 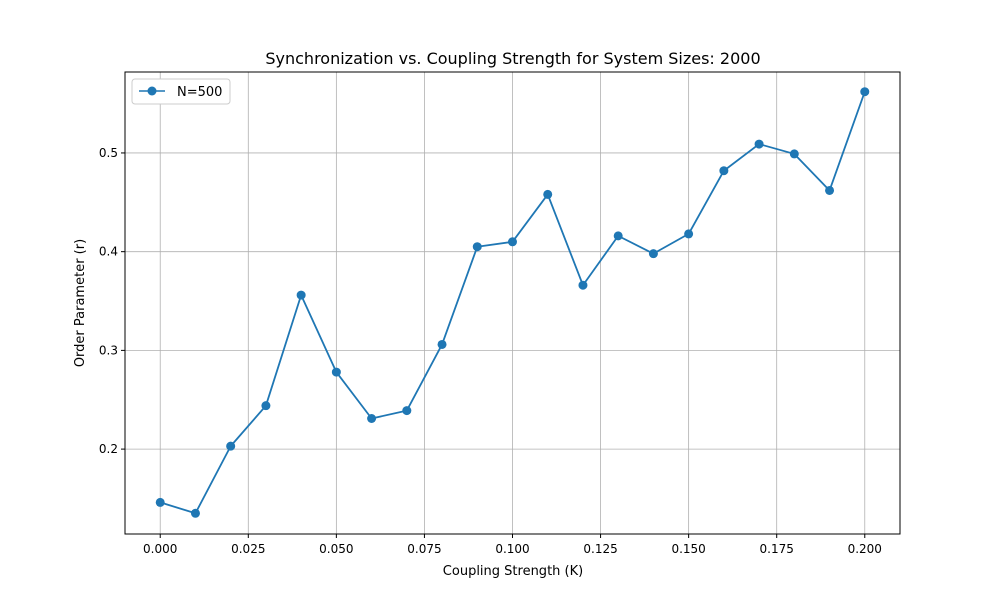 I want to click on y-tick-label: 0.5, so click(x=108, y=153).